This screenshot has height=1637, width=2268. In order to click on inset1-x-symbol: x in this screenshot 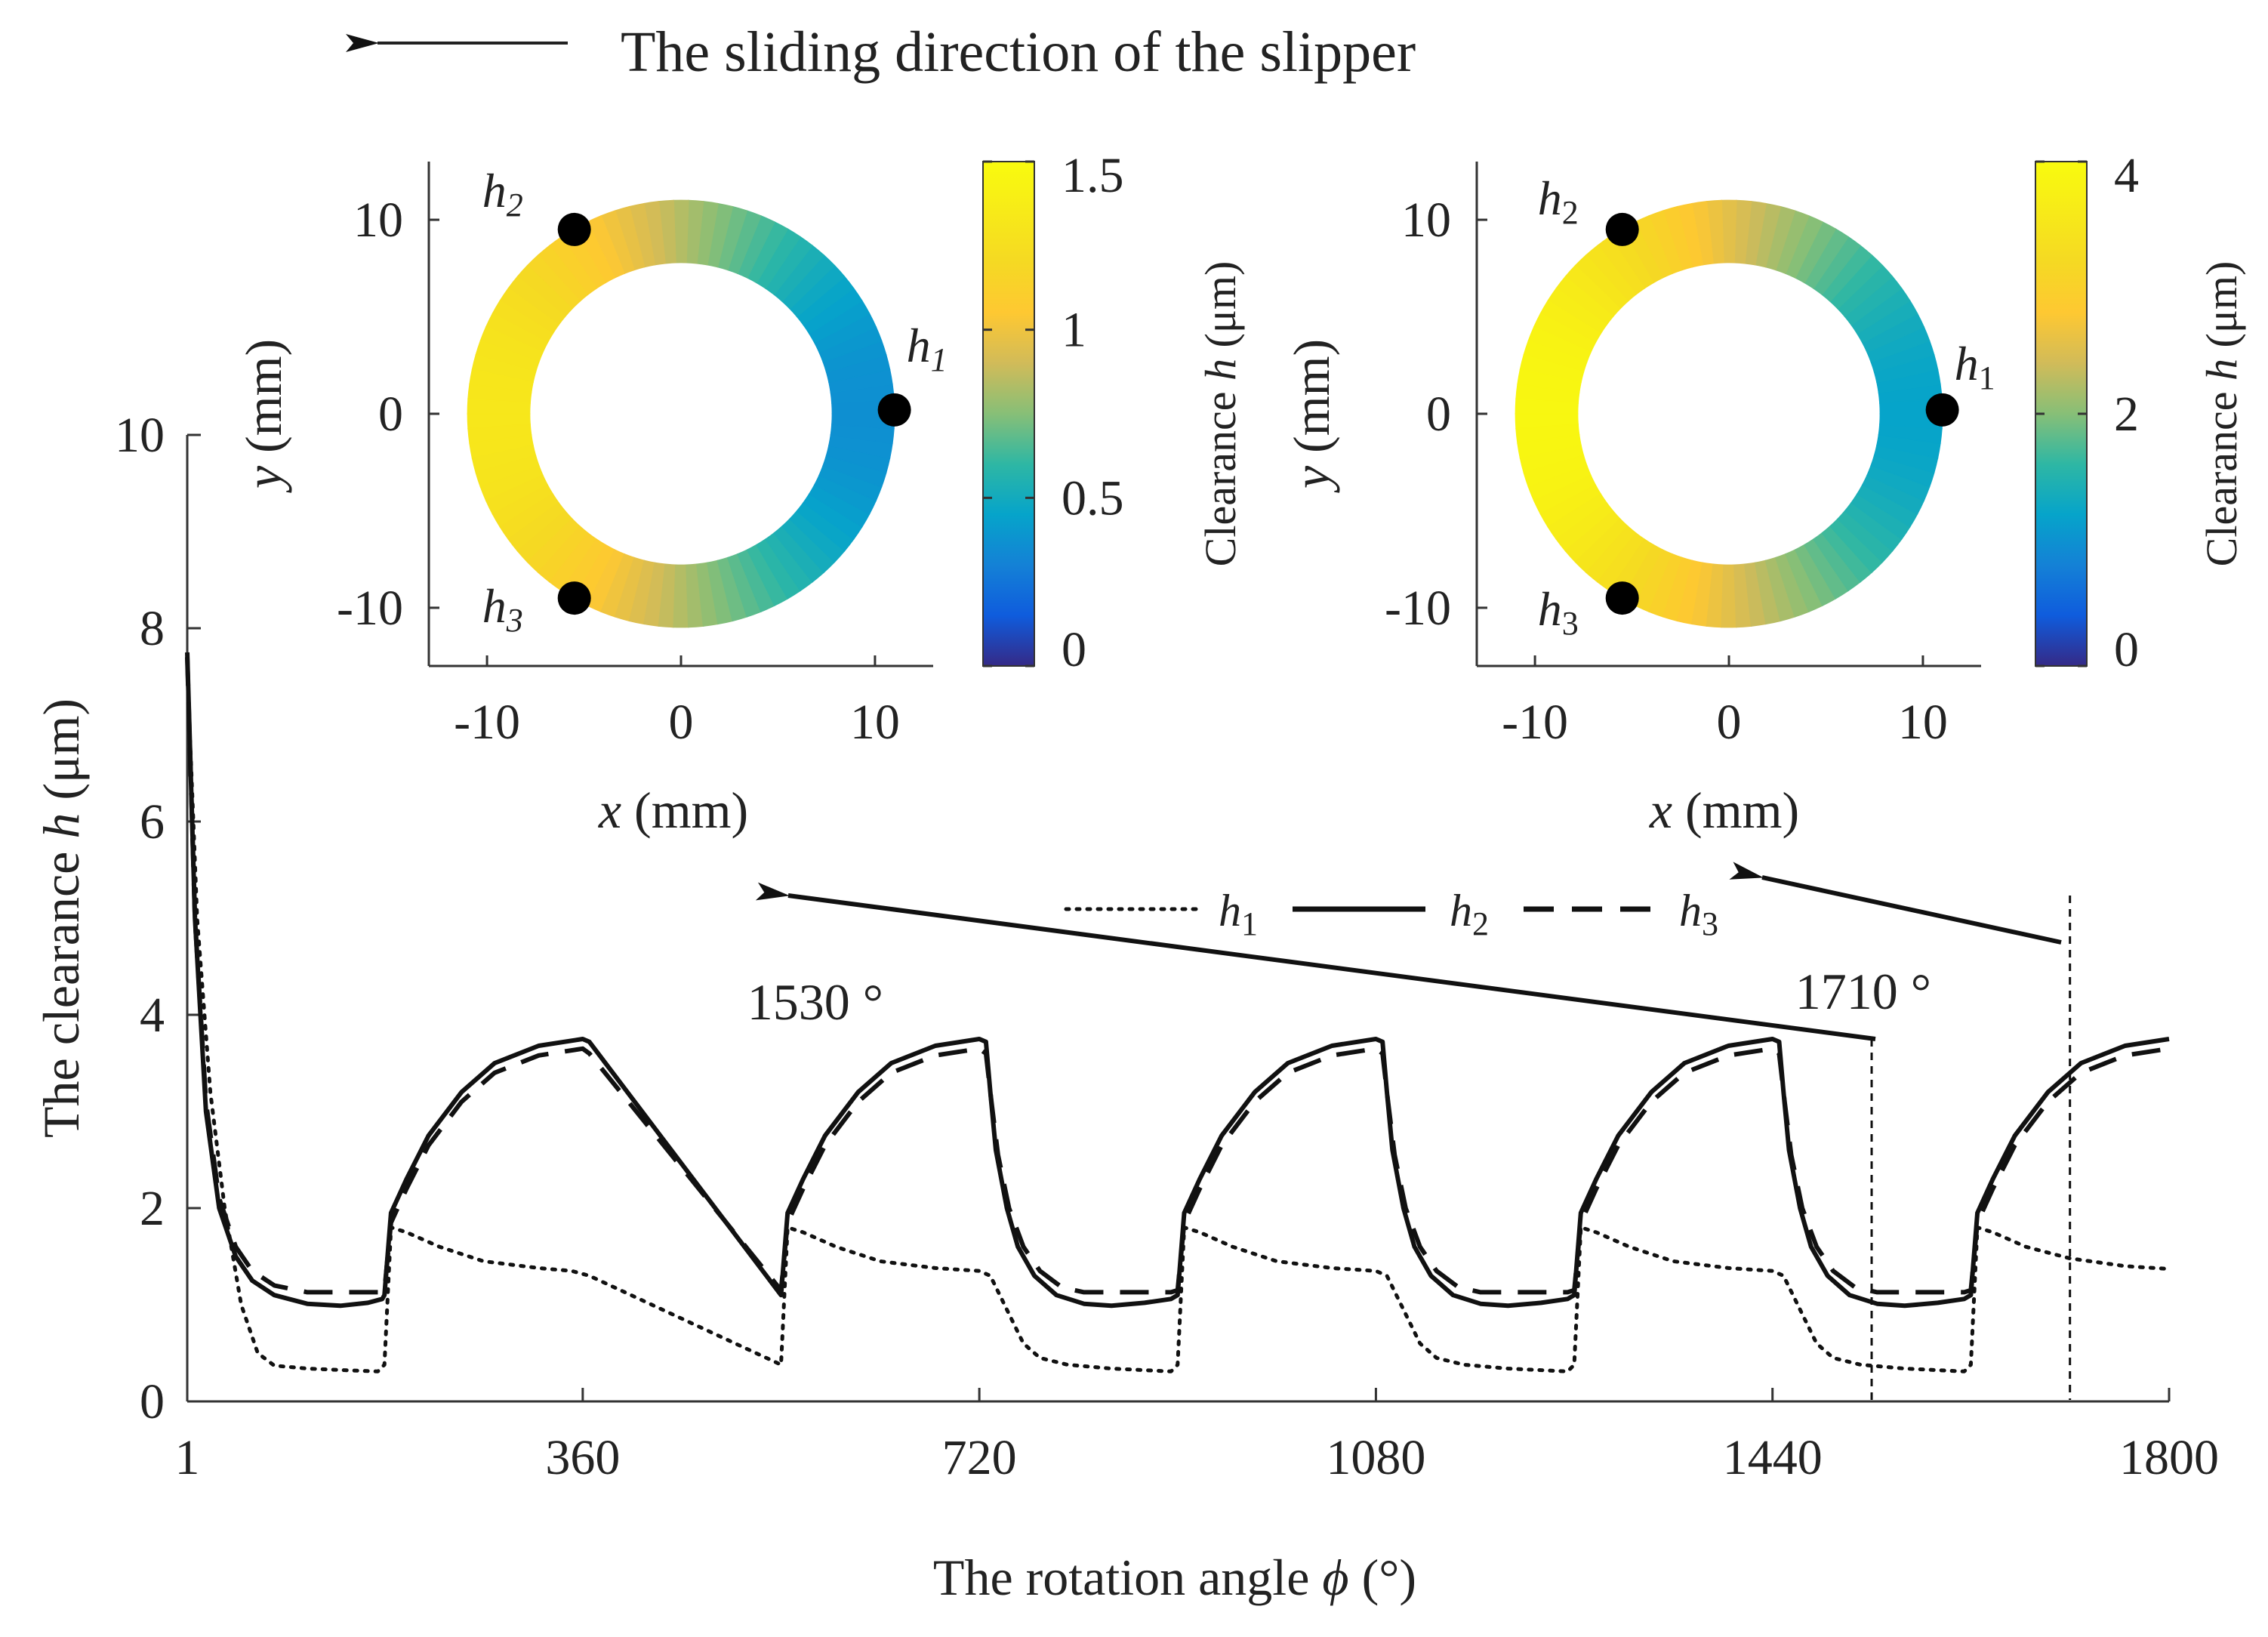, I will do `click(609, 810)`.